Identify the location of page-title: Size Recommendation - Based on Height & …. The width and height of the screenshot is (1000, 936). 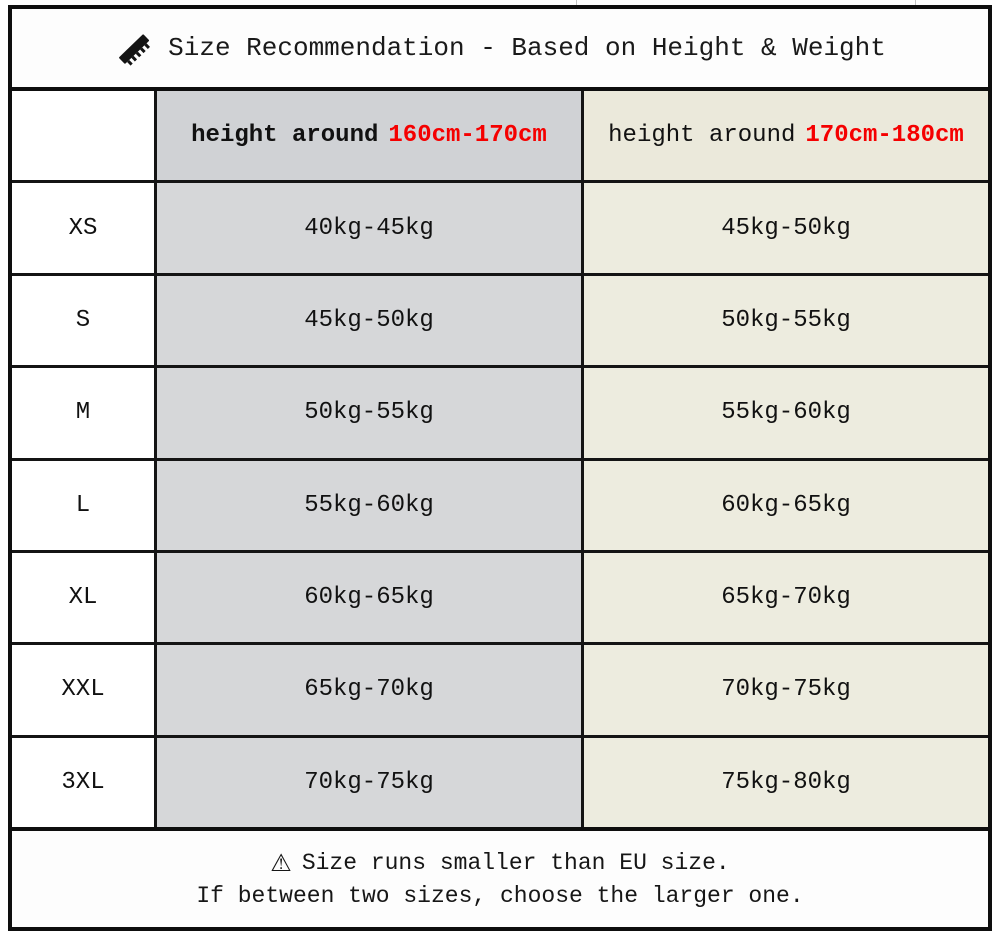
(527, 48).